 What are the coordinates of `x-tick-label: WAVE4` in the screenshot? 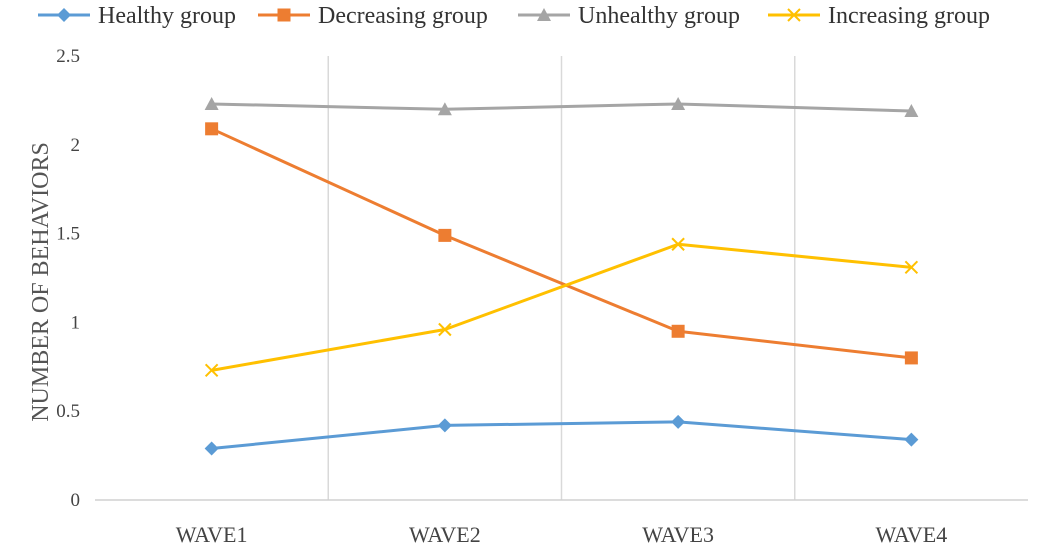 It's located at (912, 534).